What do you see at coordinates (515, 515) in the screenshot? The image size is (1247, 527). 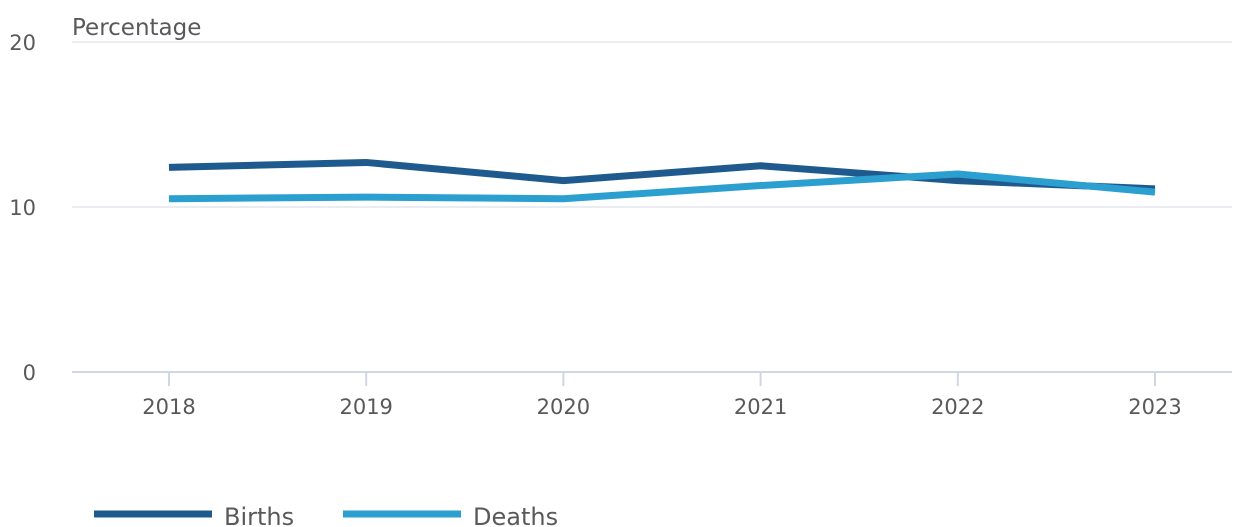 I see `legend-label-deaths: Deaths` at bounding box center [515, 515].